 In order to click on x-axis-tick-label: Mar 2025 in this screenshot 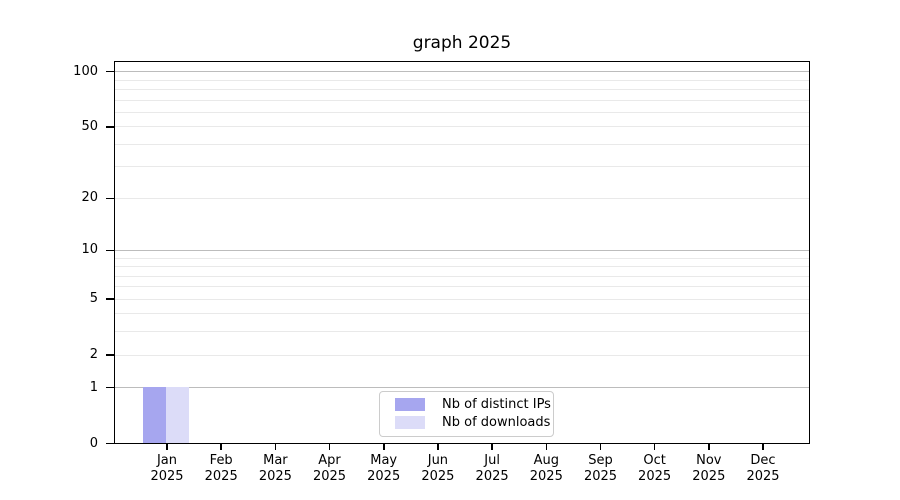, I will do `click(275, 469)`.